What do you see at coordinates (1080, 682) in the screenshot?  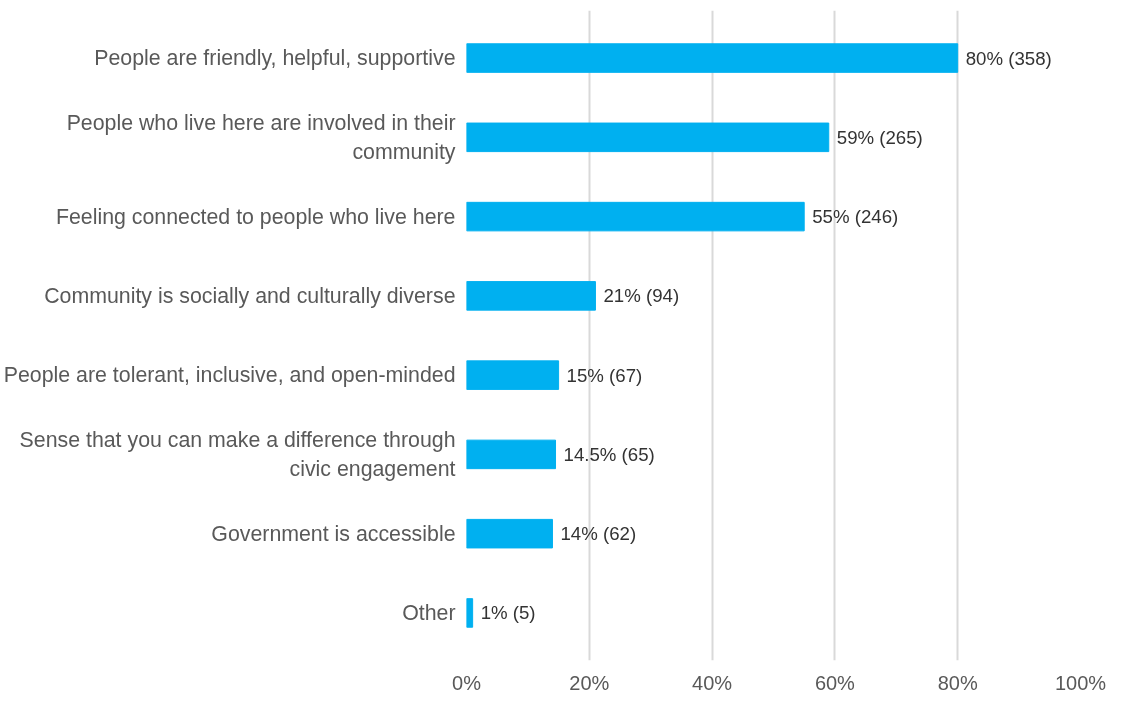 I see `x-tick-label: 100%` at bounding box center [1080, 682].